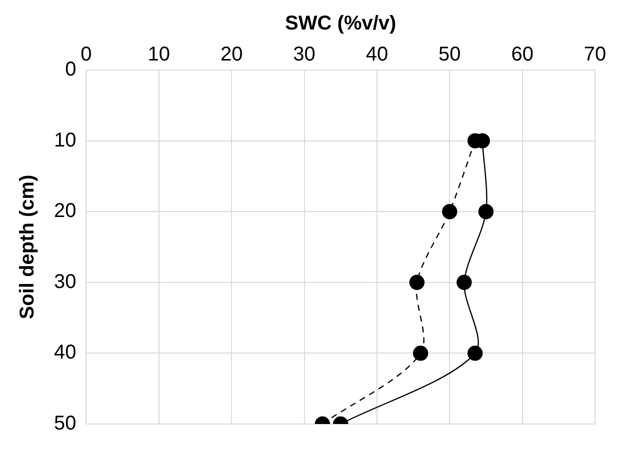 The height and width of the screenshot is (454, 623). I want to click on x-axis-title: SWC (%v/v), so click(340, 23).